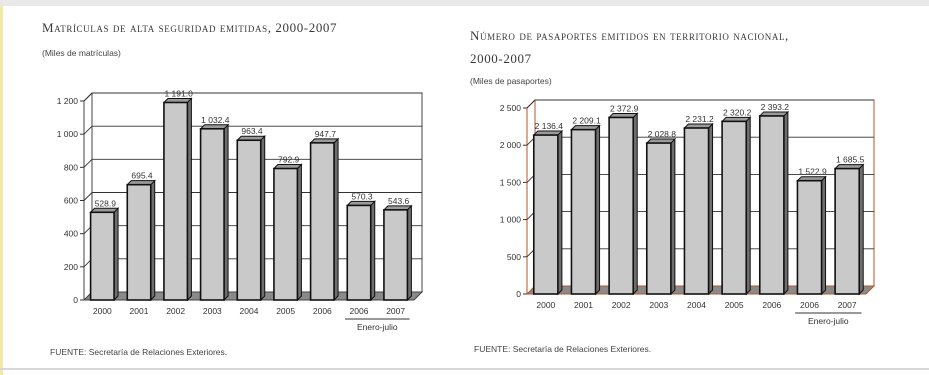 The image size is (929, 375). What do you see at coordinates (621, 305) in the screenshot?
I see `chart2-category-label: 2002` at bounding box center [621, 305].